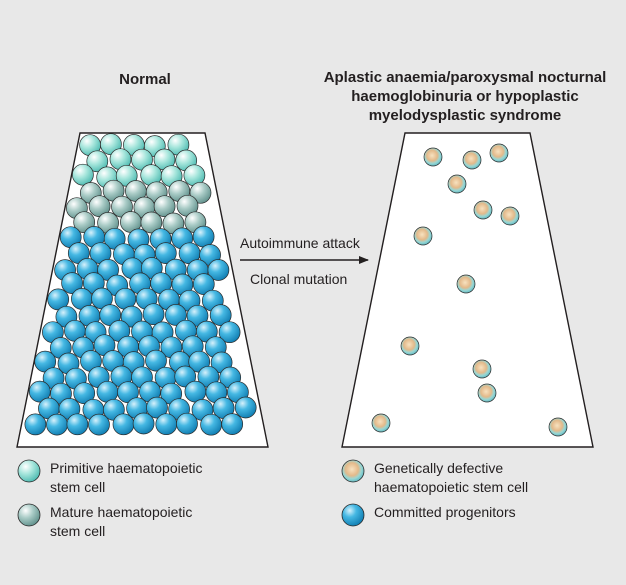  Describe the element at coordinates (353, 471) in the screenshot. I see `defective-stem-cell-swatch` at that location.